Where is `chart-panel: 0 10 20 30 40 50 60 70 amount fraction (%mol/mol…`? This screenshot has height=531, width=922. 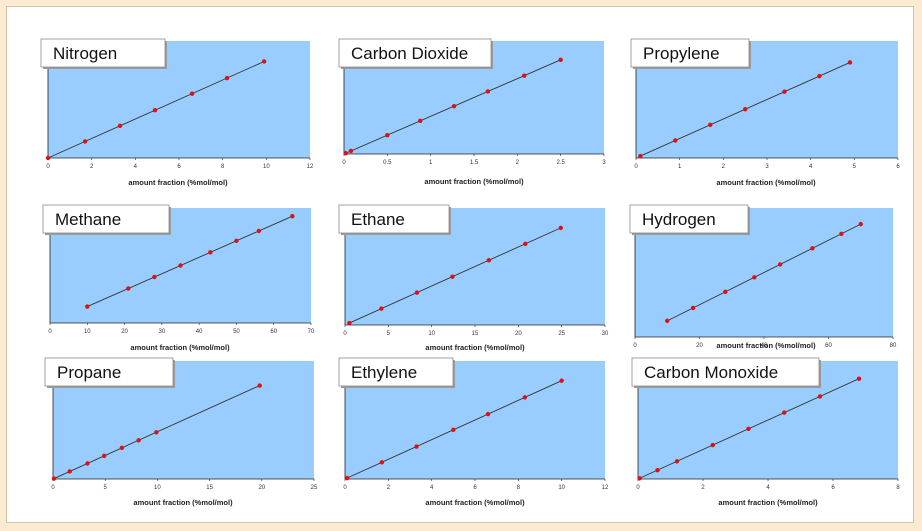
chart-panel: 0 10 20 30 40 50 60 70 amount fraction (%mol/mol… is located at coordinates (178, 278).